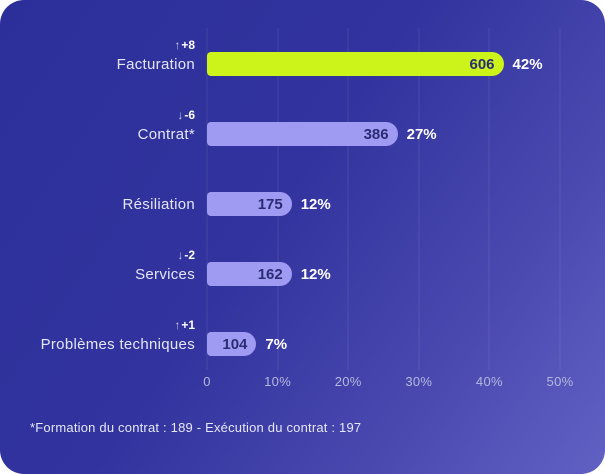 The image size is (605, 474). I want to click on trend-delta: +8, so click(188, 44).